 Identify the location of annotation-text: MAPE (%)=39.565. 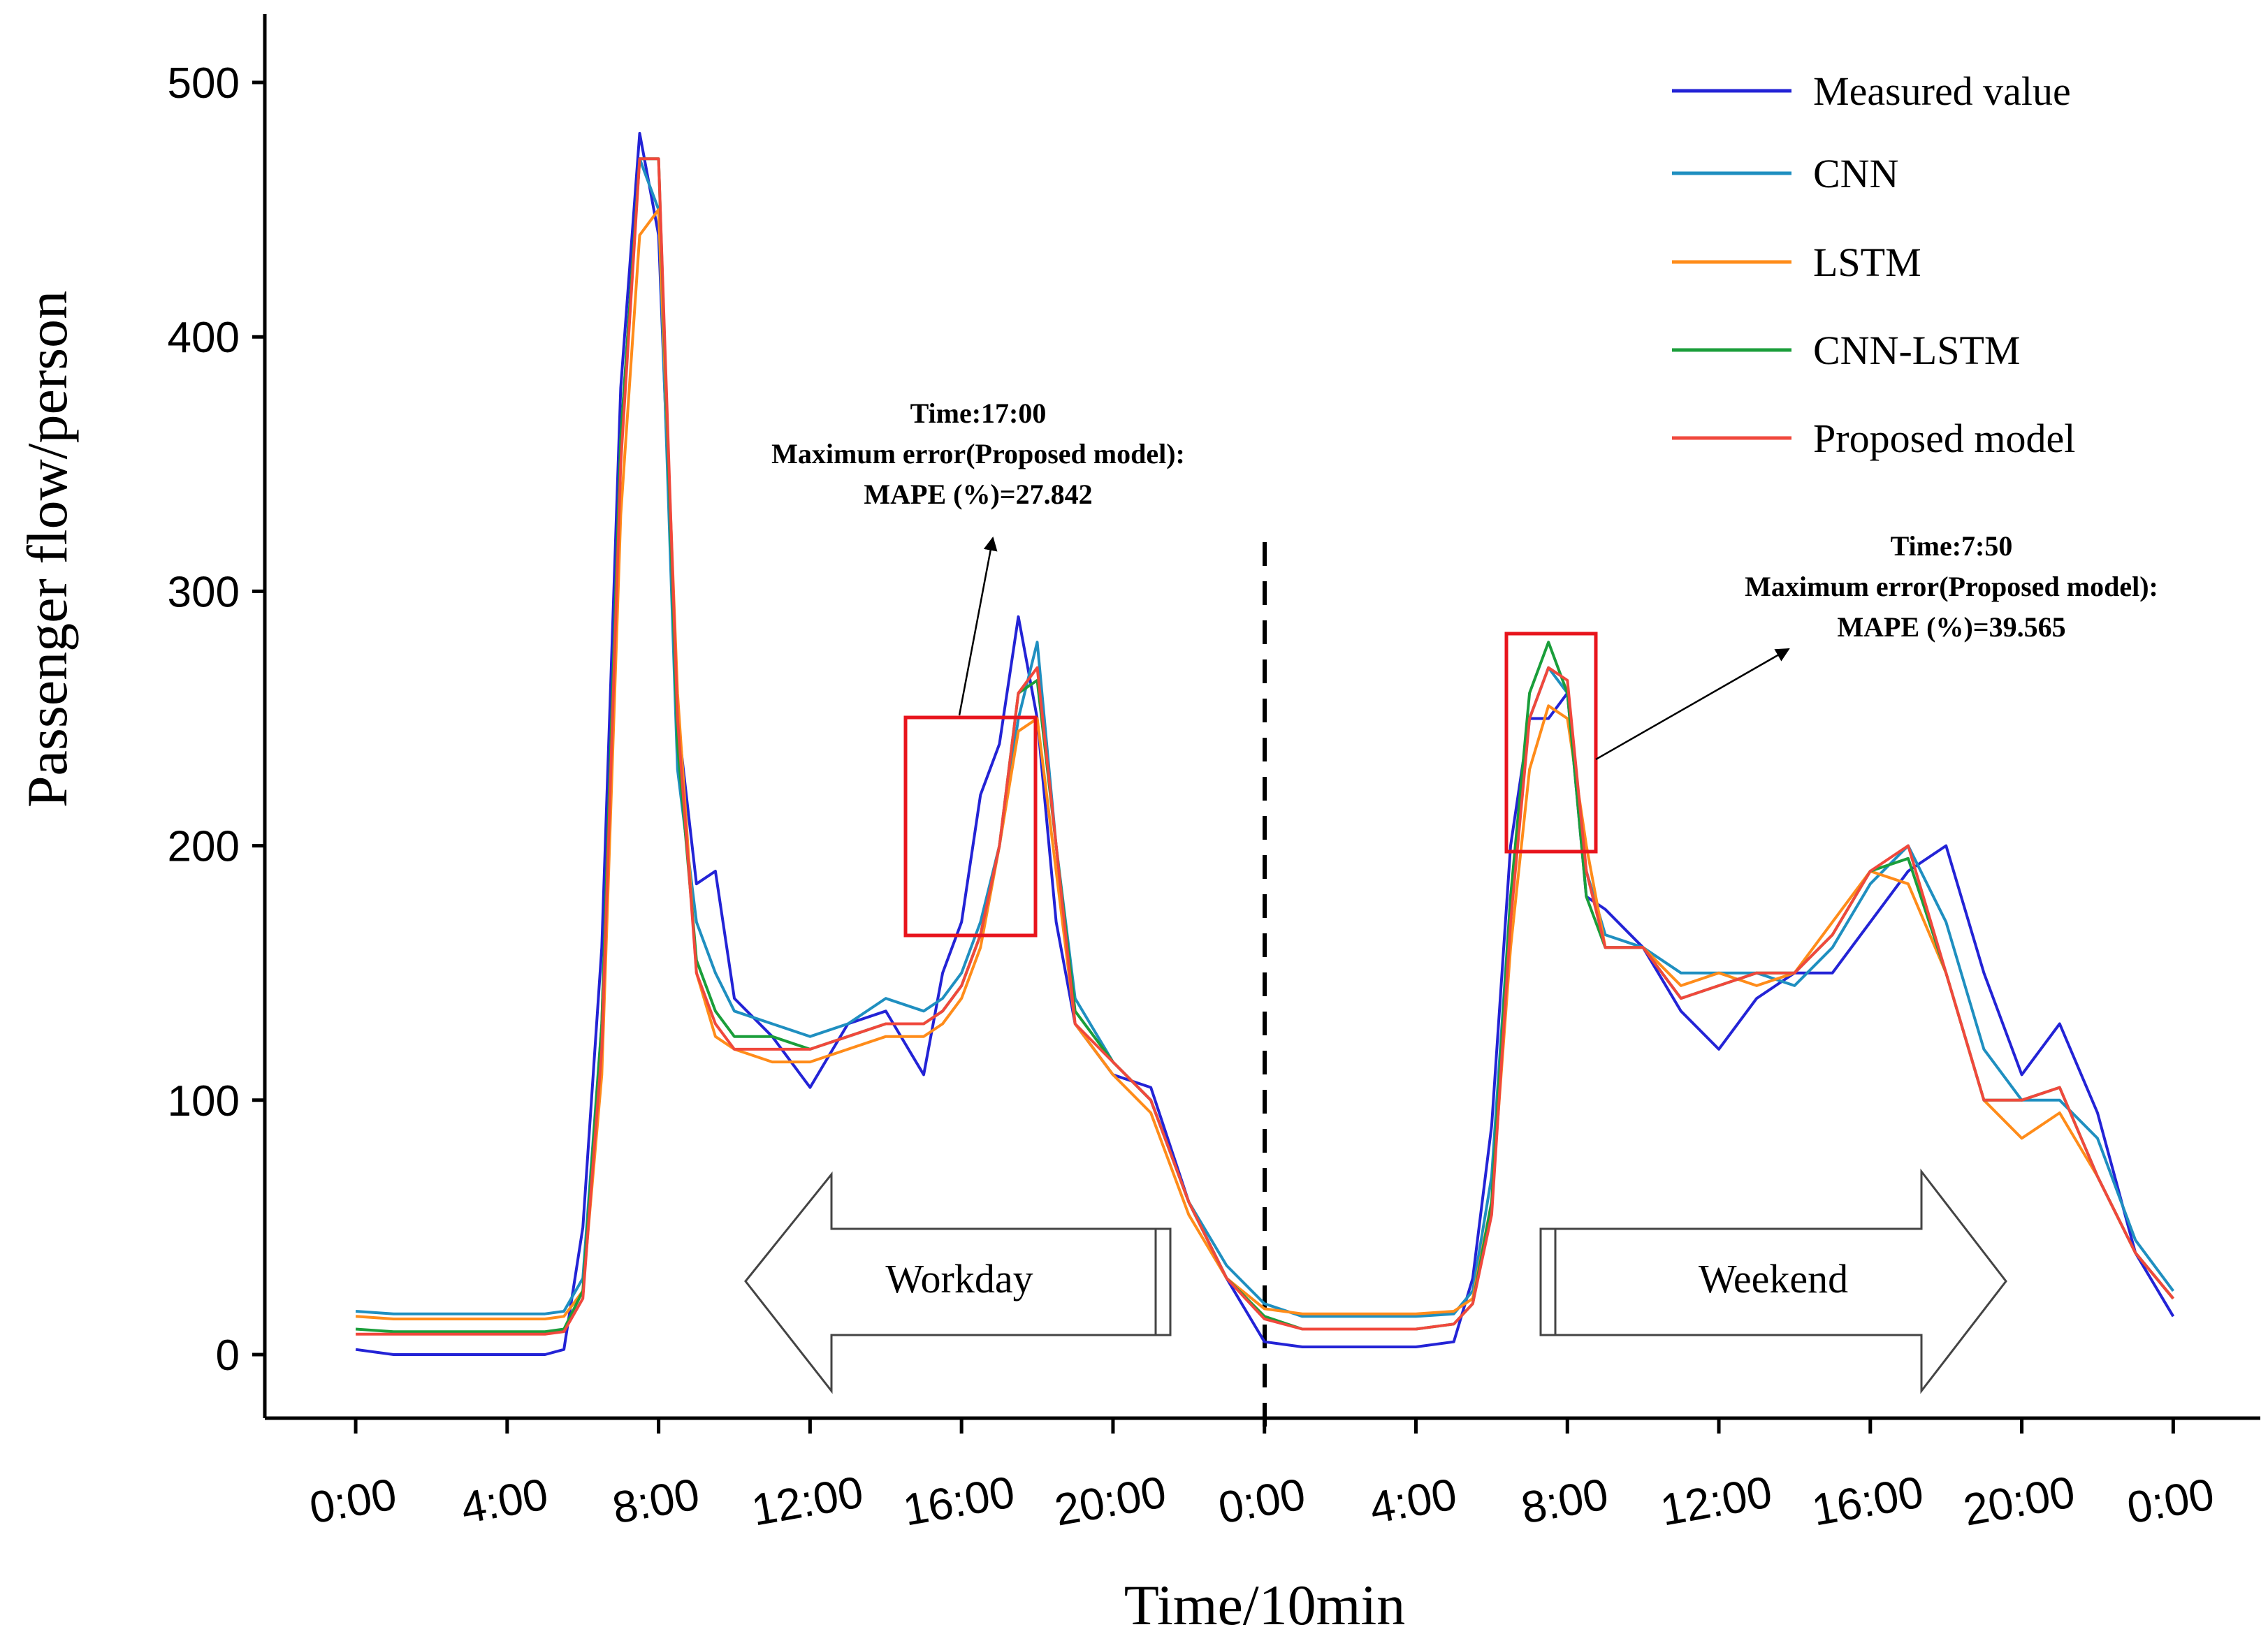
(1951, 627).